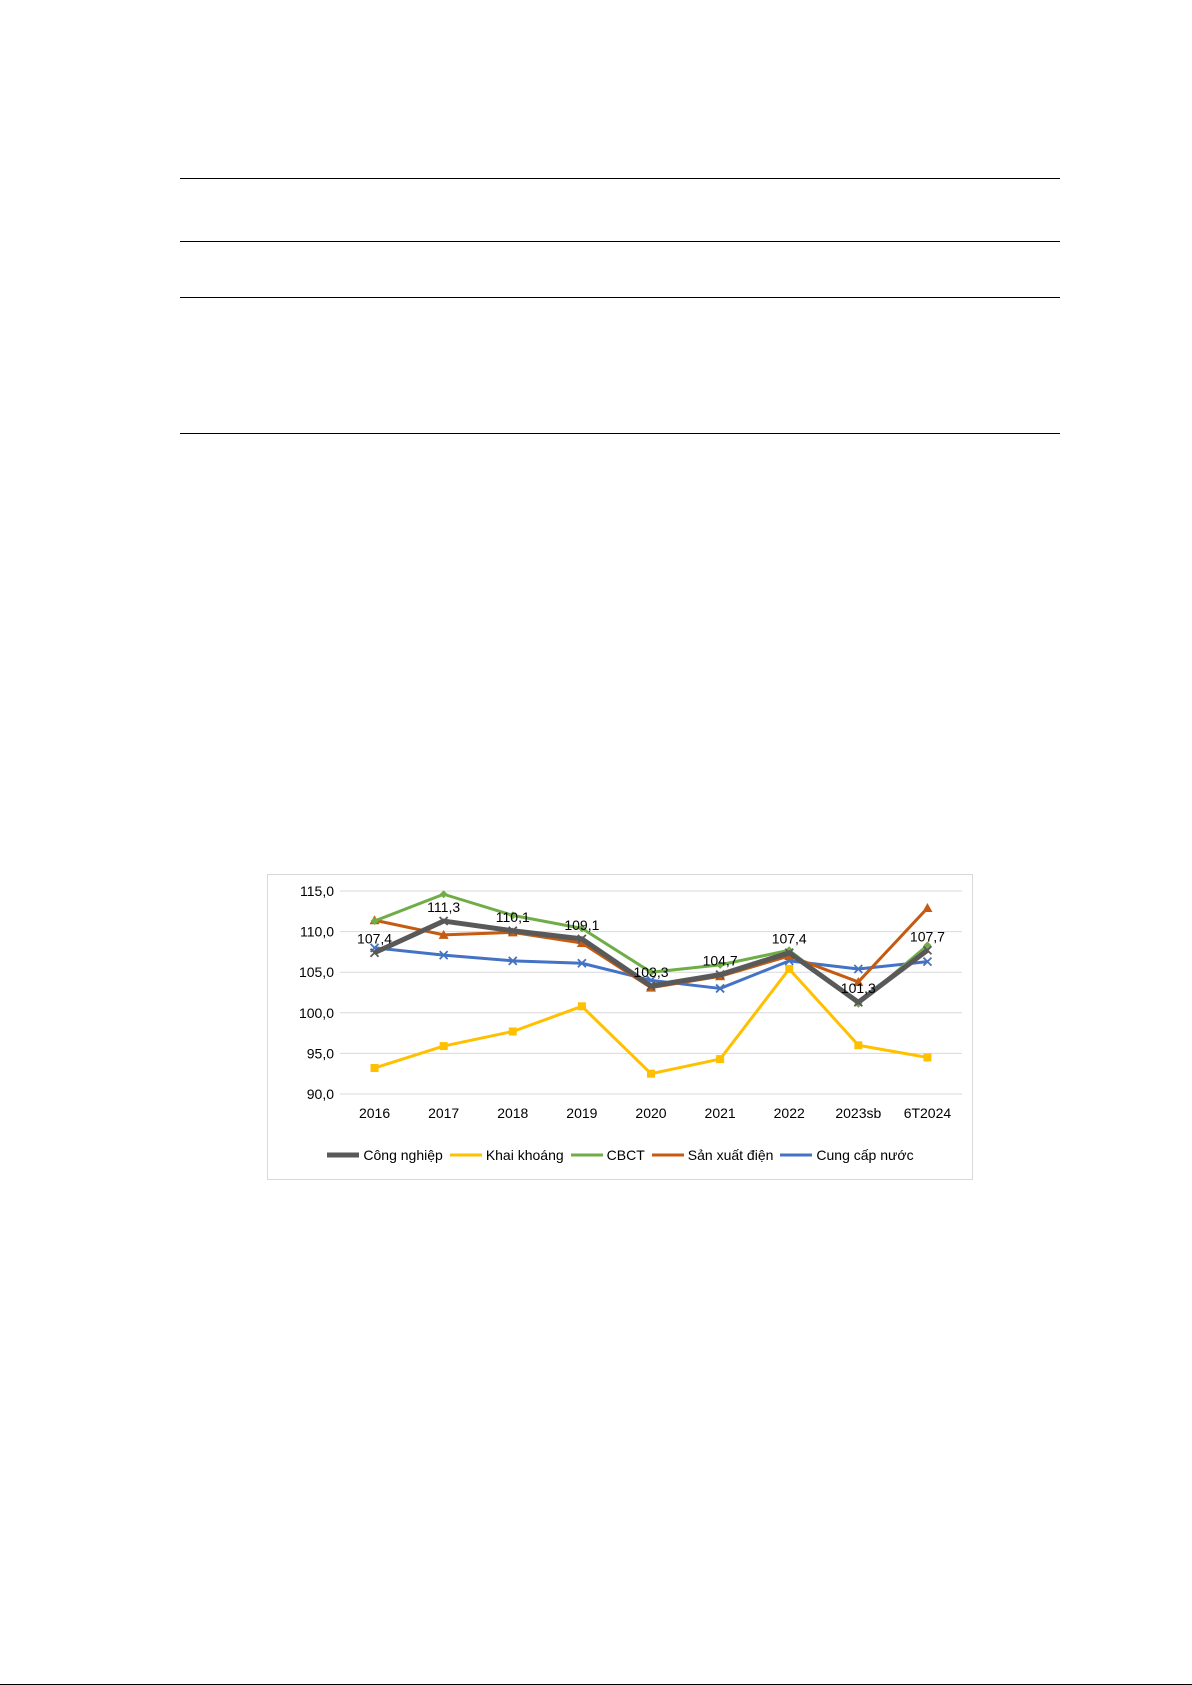 The height and width of the screenshot is (1685, 1192). What do you see at coordinates (317, 932) in the screenshot?
I see `y-tick-label: 110,0` at bounding box center [317, 932].